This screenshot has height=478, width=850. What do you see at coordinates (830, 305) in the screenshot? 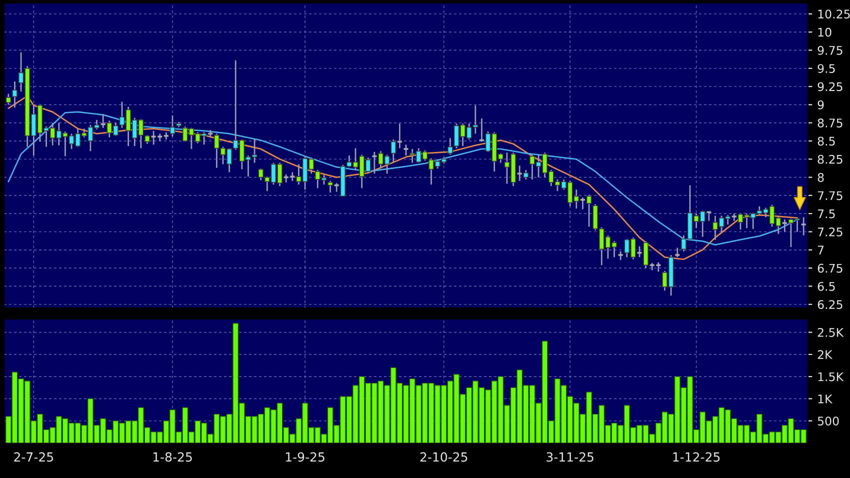
I see `y-tick-label: 6.25` at bounding box center [830, 305].